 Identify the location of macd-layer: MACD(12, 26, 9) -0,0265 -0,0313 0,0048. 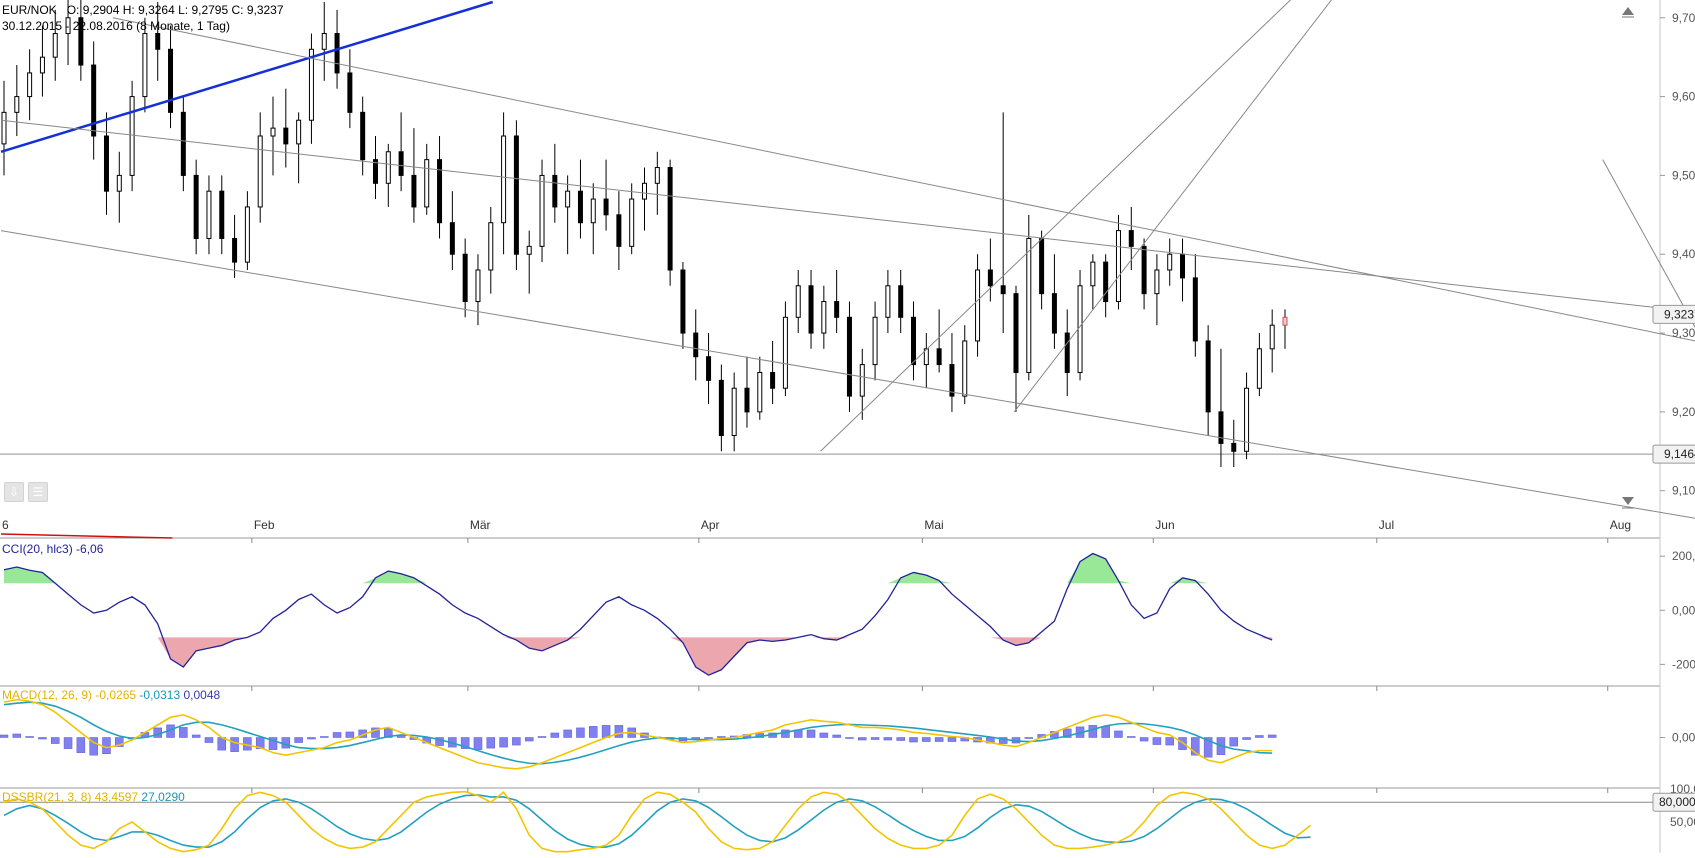
(638, 729).